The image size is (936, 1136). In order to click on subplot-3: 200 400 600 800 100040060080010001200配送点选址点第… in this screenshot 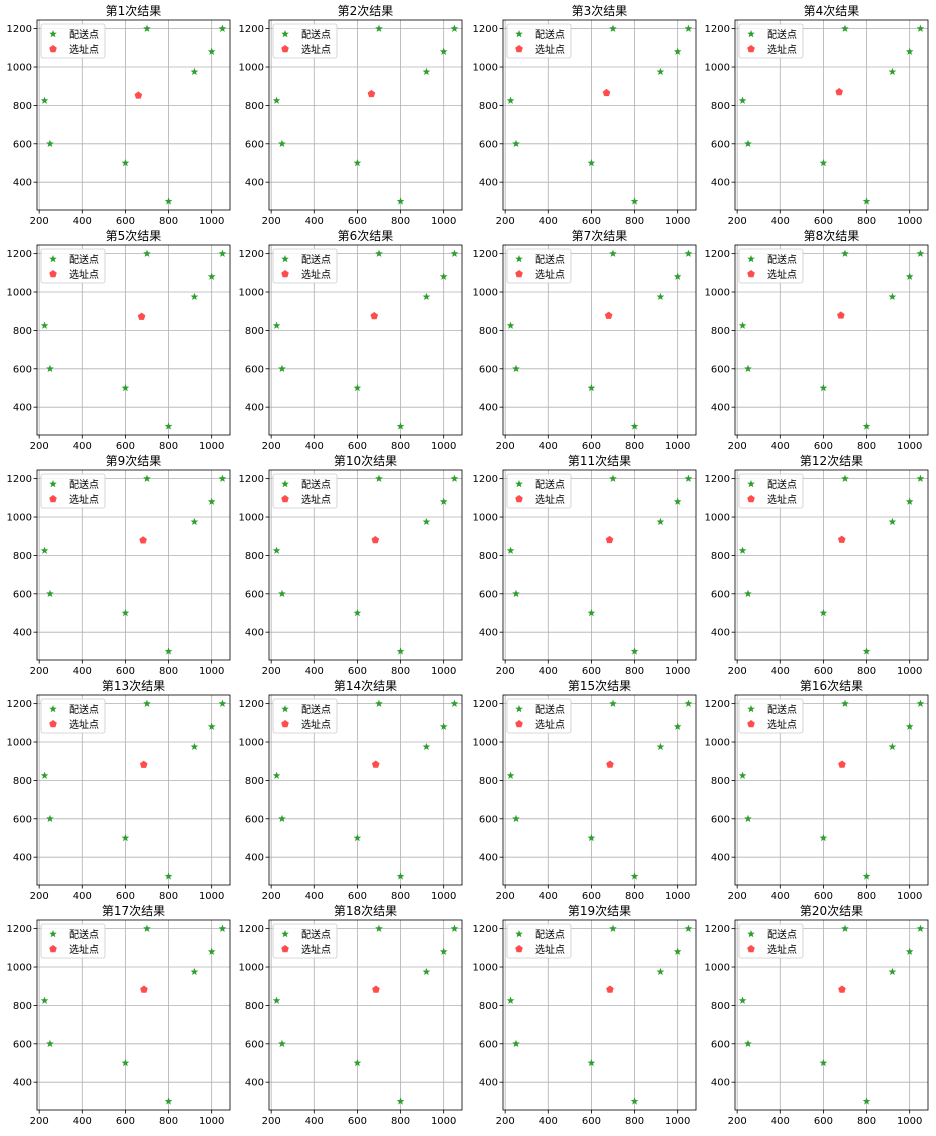, I will do `click(585, 115)`.